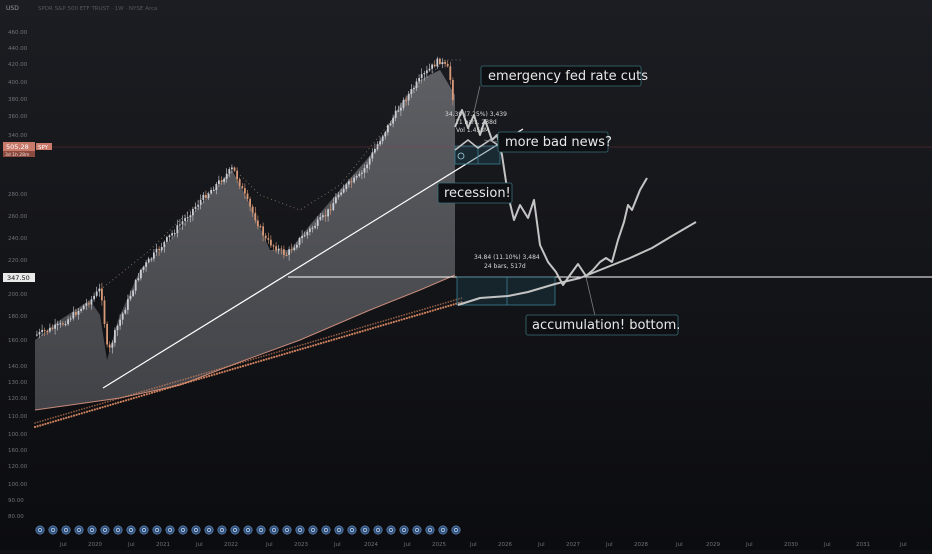 The width and height of the screenshot is (932, 554). What do you see at coordinates (577, 263) in the screenshot?
I see `projection-path-lower` at bounding box center [577, 263].